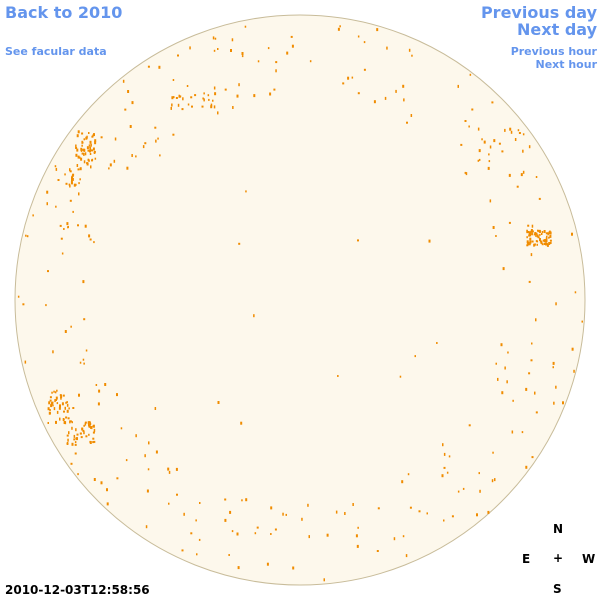  I want to click on back-to-year-link: Back to 2010, so click(64, 12).